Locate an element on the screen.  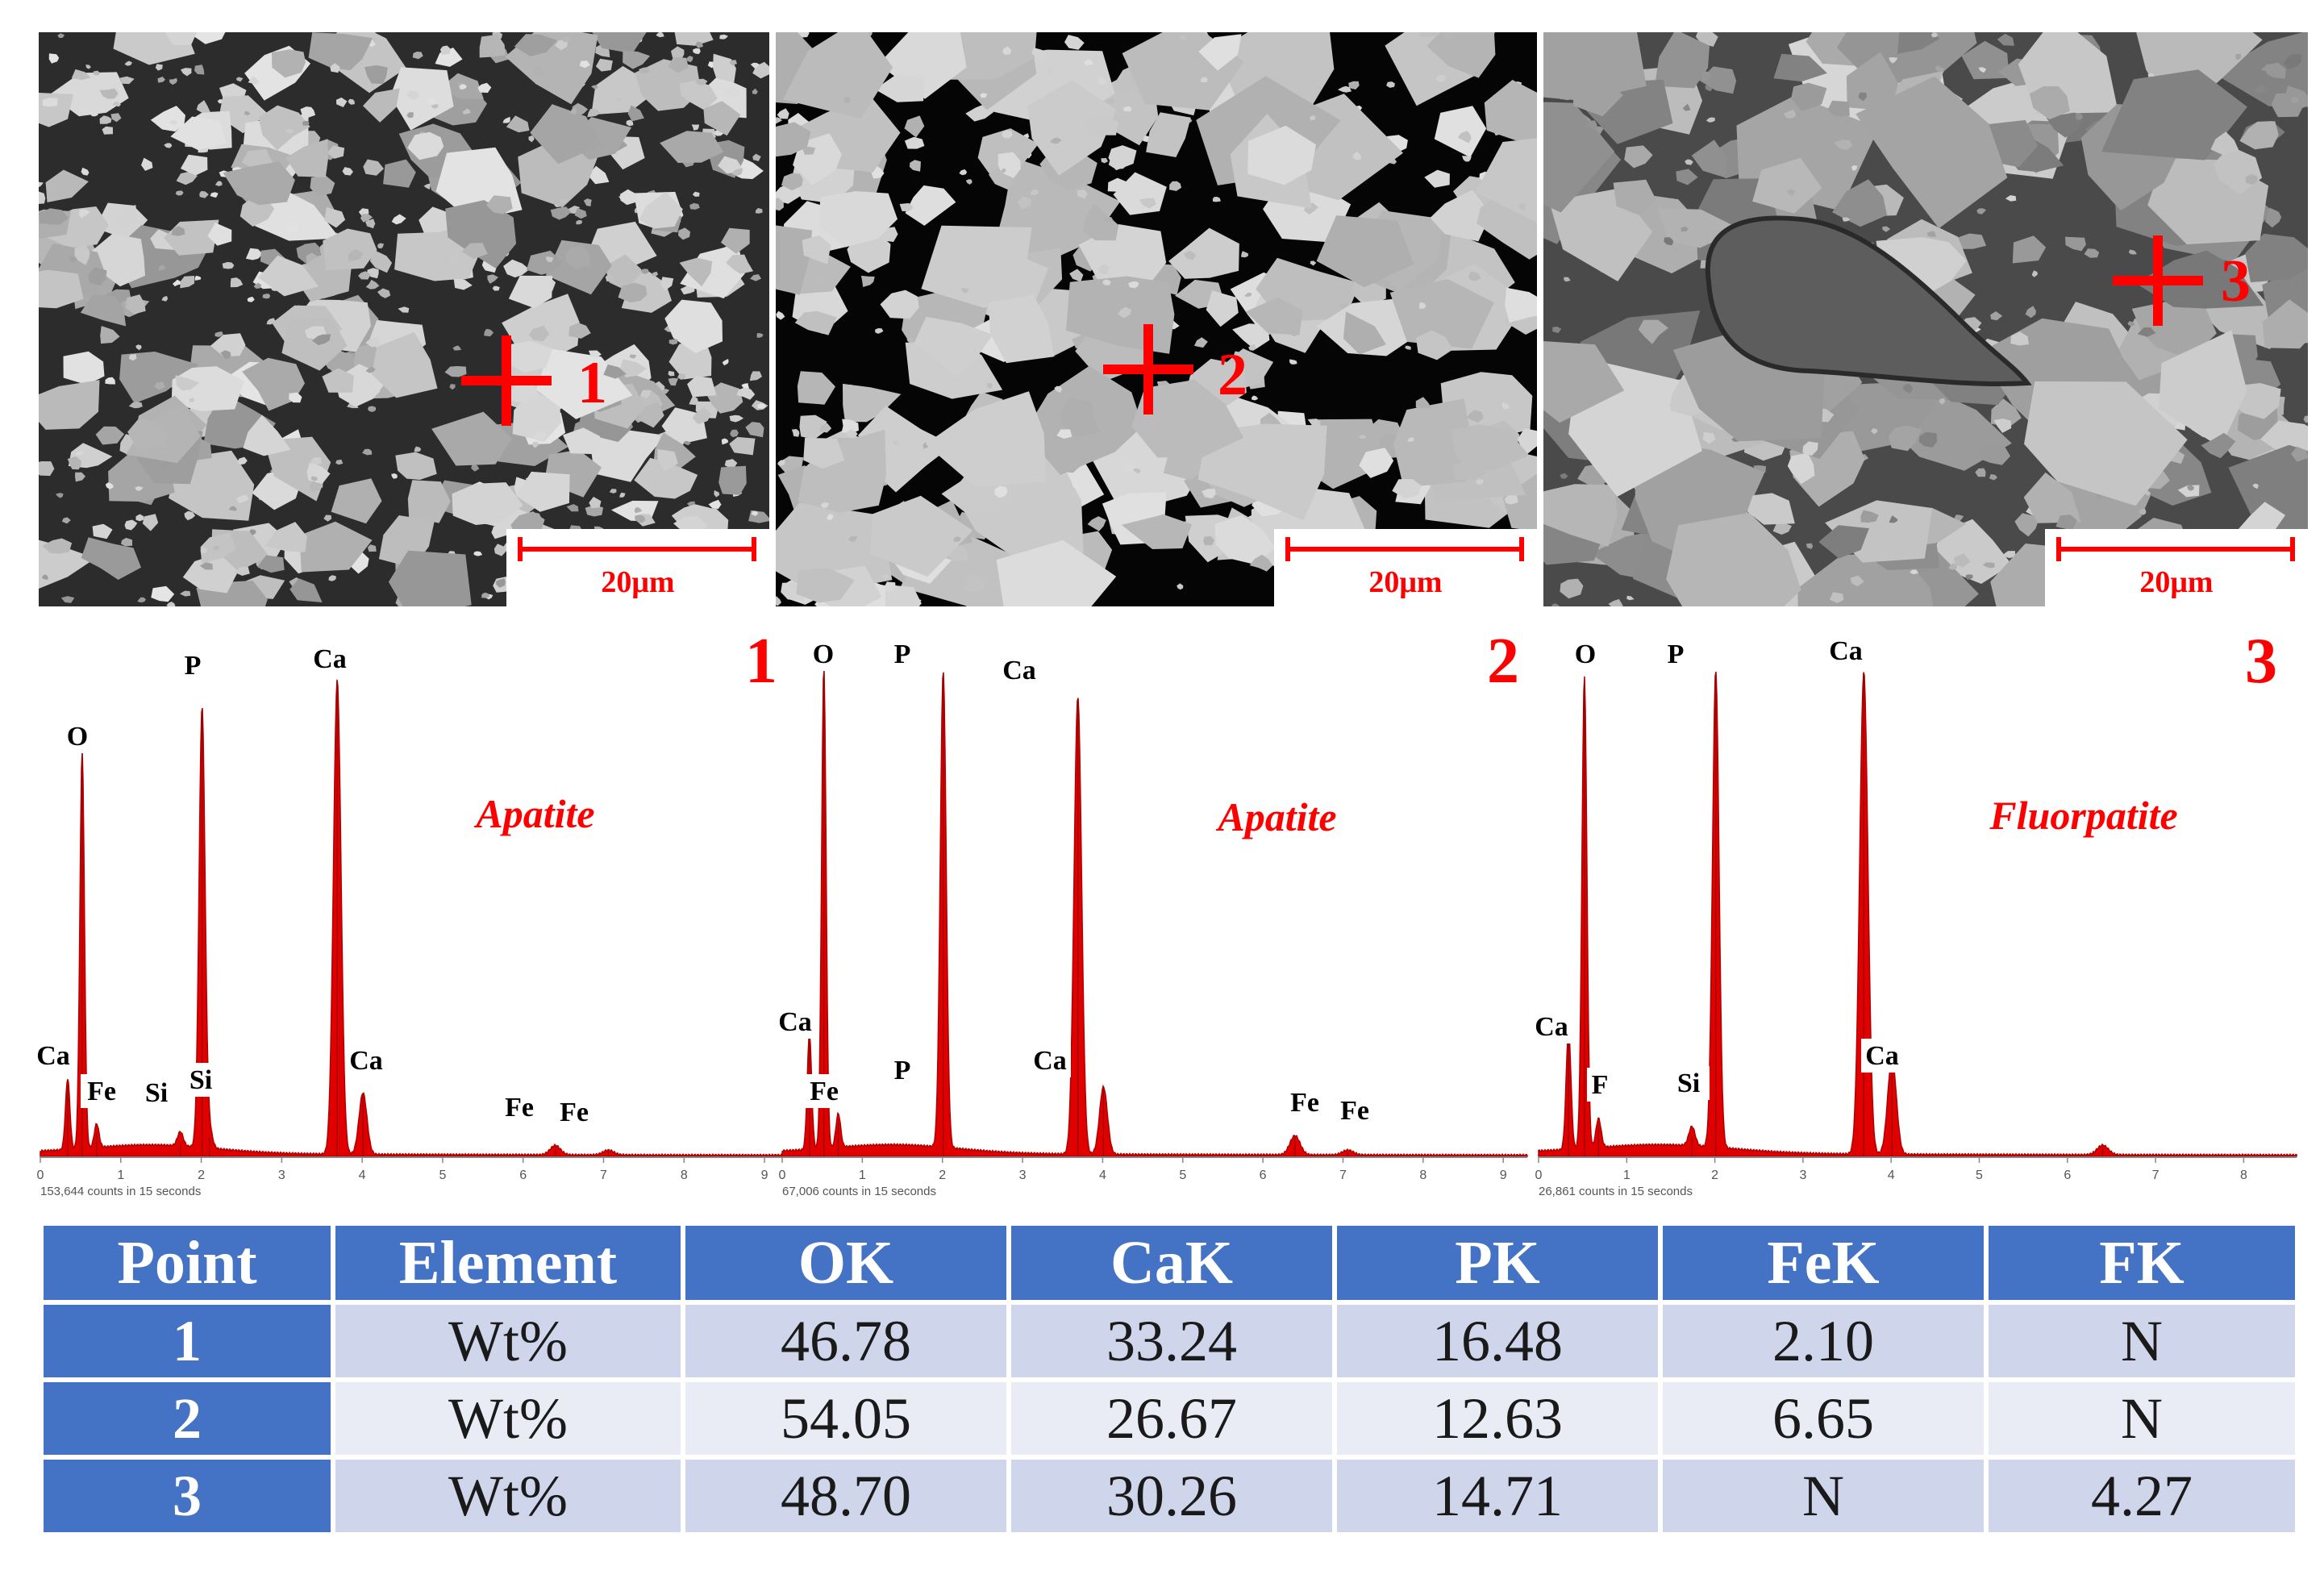
mineral-label: Apatite is located at coordinates (1275, 816).